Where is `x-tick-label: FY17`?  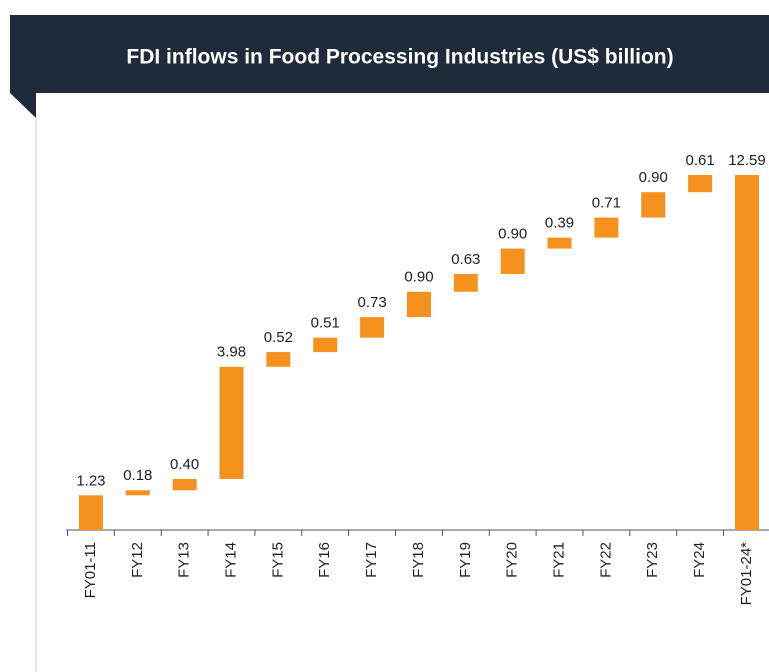
x-tick-label: FY17 is located at coordinates (371, 560).